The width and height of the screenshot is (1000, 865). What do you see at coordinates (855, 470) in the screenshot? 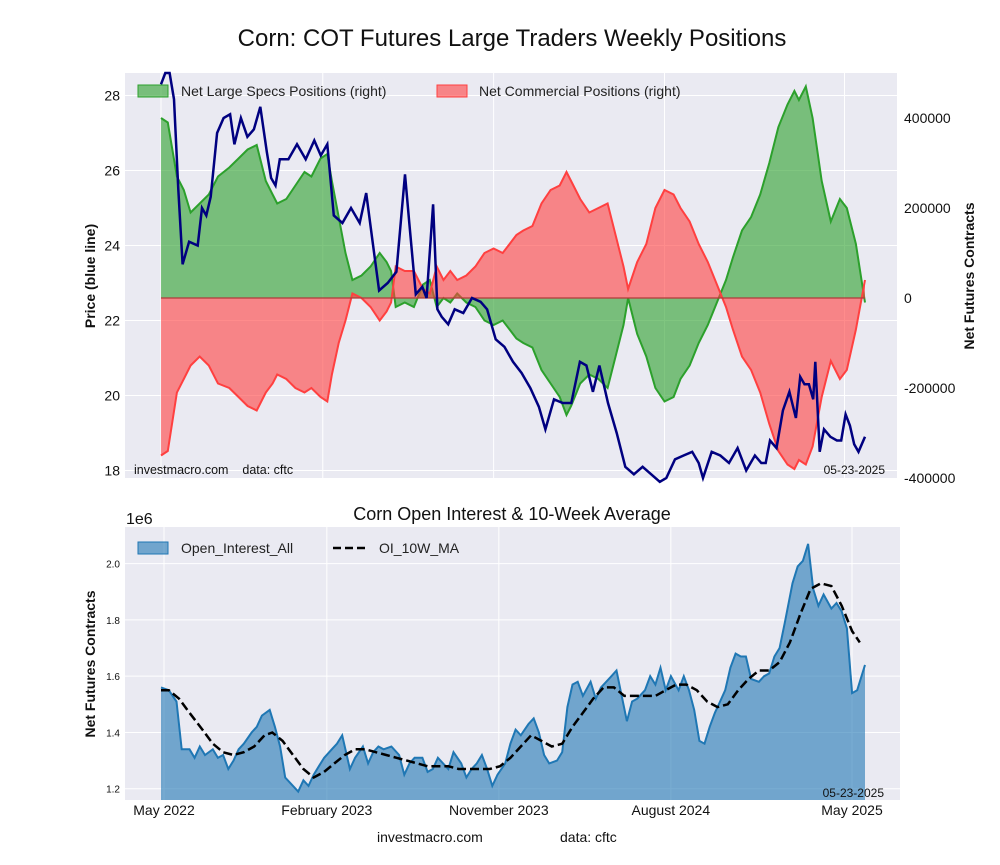
I see `positions-date-stamp: 05-23-2025` at bounding box center [855, 470].